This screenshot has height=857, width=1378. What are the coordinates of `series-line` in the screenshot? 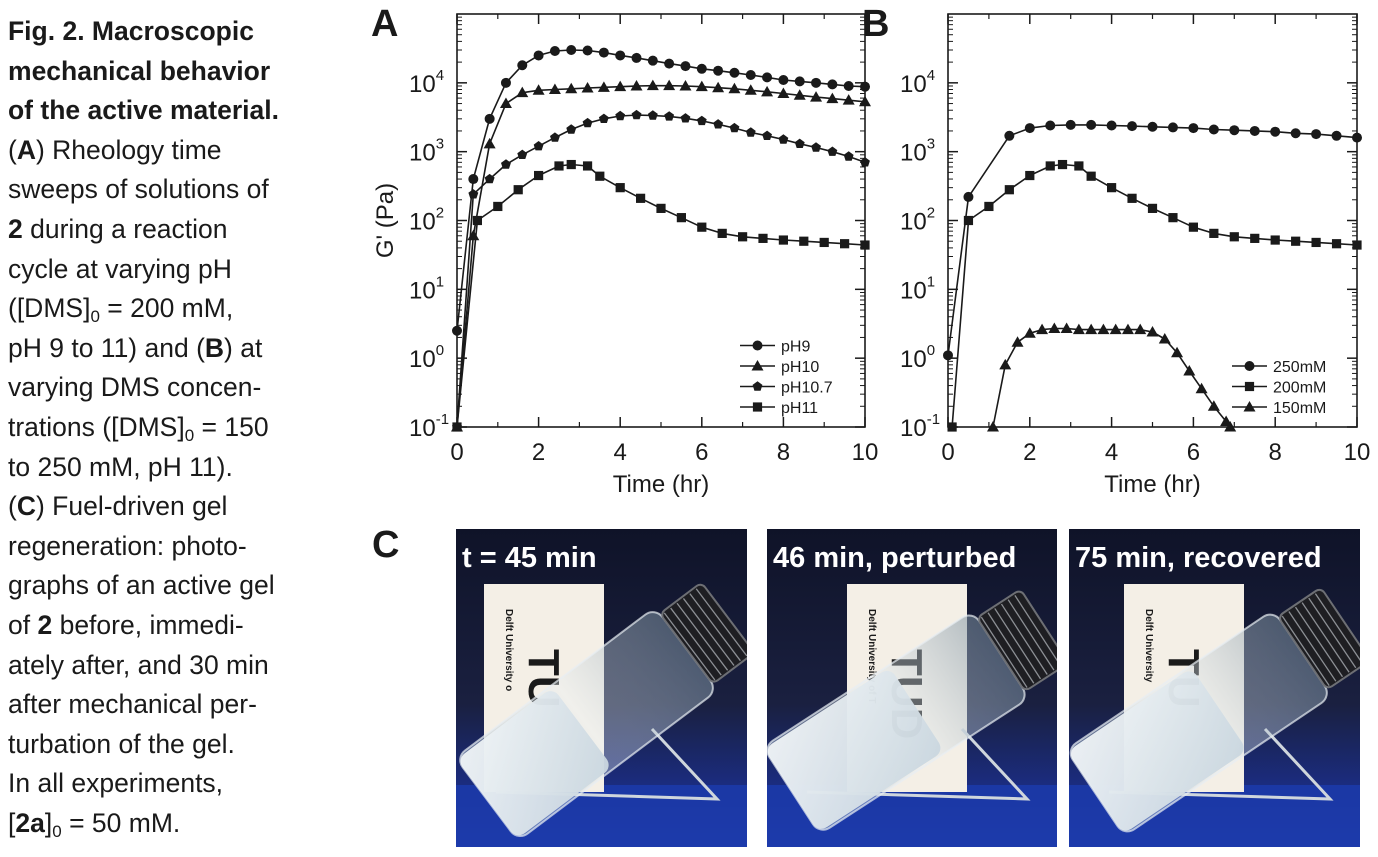 It's located at (661, 295).